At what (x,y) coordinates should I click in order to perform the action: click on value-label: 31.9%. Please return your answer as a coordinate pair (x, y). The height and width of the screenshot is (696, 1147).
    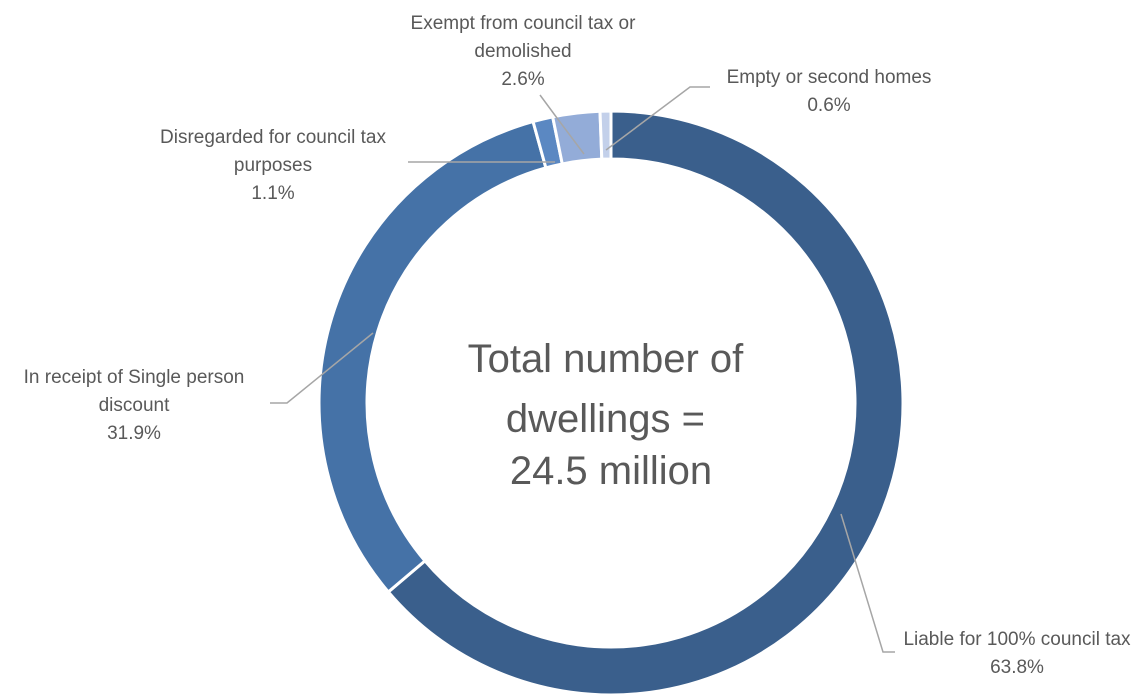
    Looking at the image, I should click on (134, 433).